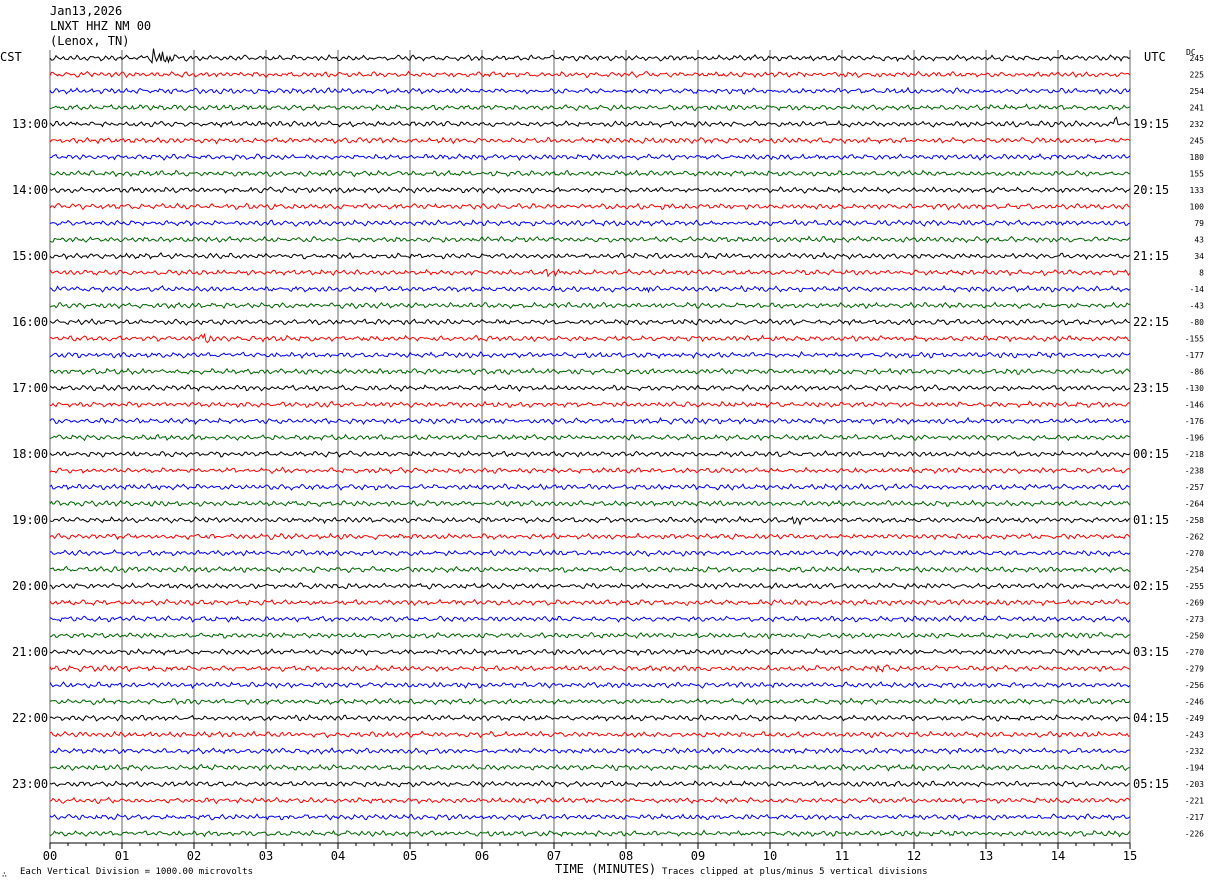 This screenshot has width=1210, height=886. Describe the element at coordinates (842, 856) in the screenshot. I see `x-tick-label: 11` at that location.